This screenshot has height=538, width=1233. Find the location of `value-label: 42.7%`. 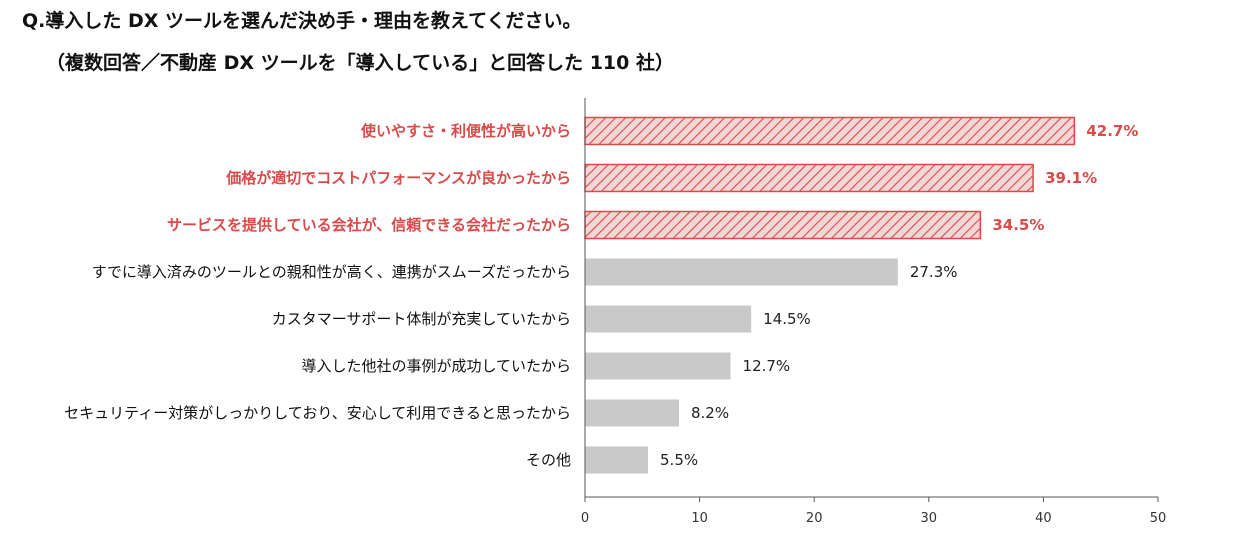

value-label: 42.7% is located at coordinates (1112, 131).